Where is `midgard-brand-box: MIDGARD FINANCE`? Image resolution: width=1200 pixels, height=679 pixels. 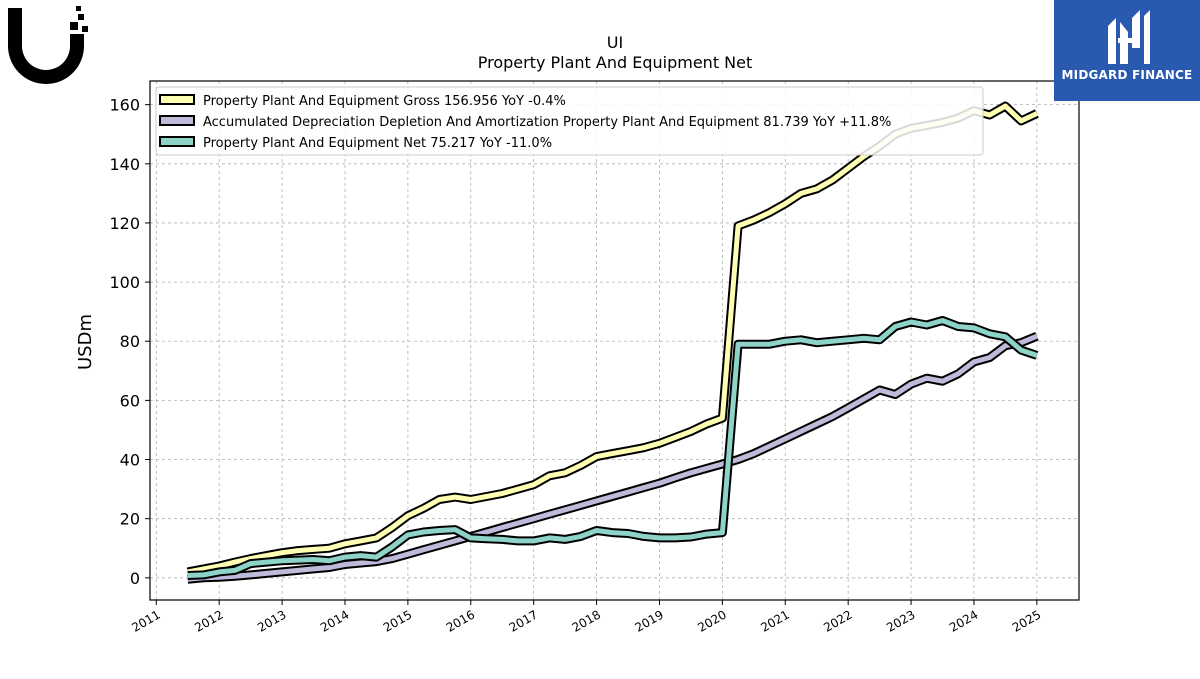
midgard-brand-box: MIDGARD FINANCE is located at coordinates (1127, 50).